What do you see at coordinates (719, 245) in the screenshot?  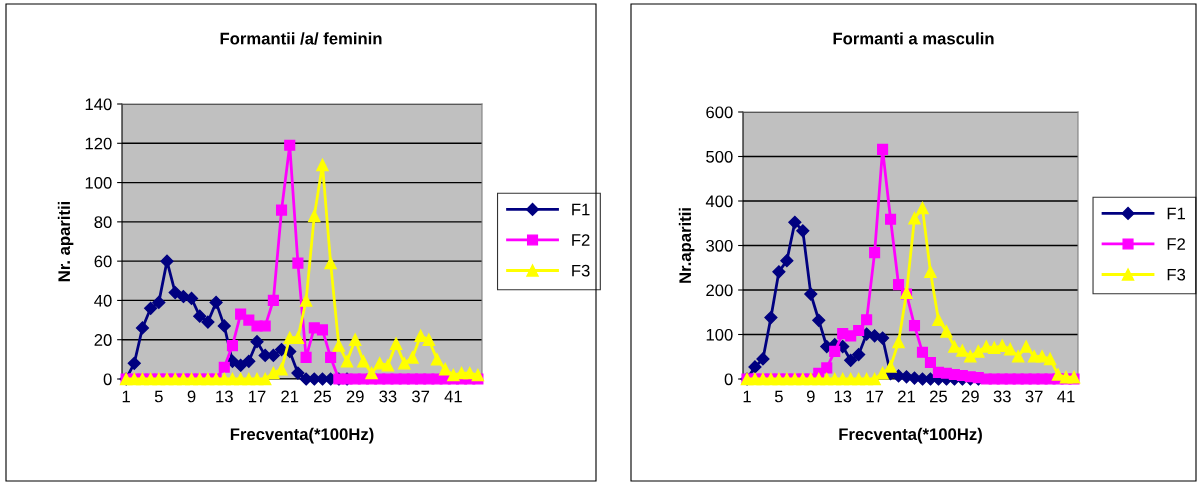 I see `y-tick-label: 300` at bounding box center [719, 245].